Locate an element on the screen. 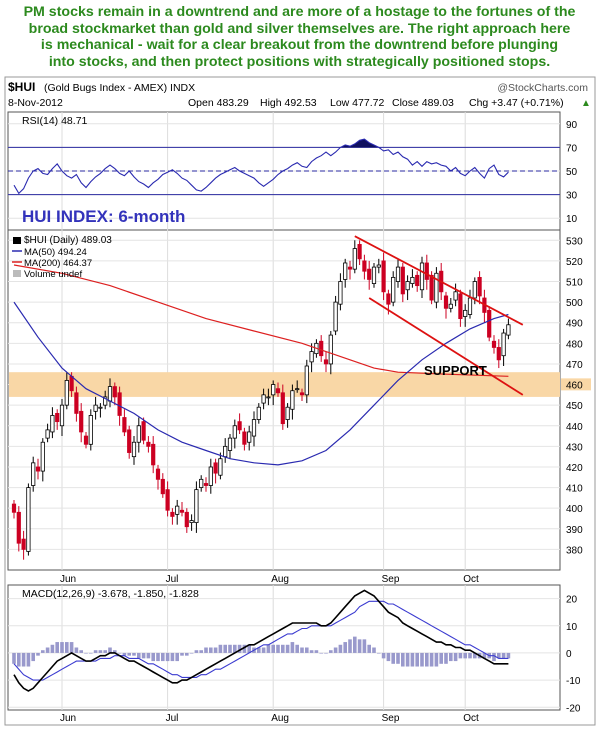 The width and height of the screenshot is (599, 730). change-label: Chg +3.47 (+0.71%) is located at coordinates (516, 103).